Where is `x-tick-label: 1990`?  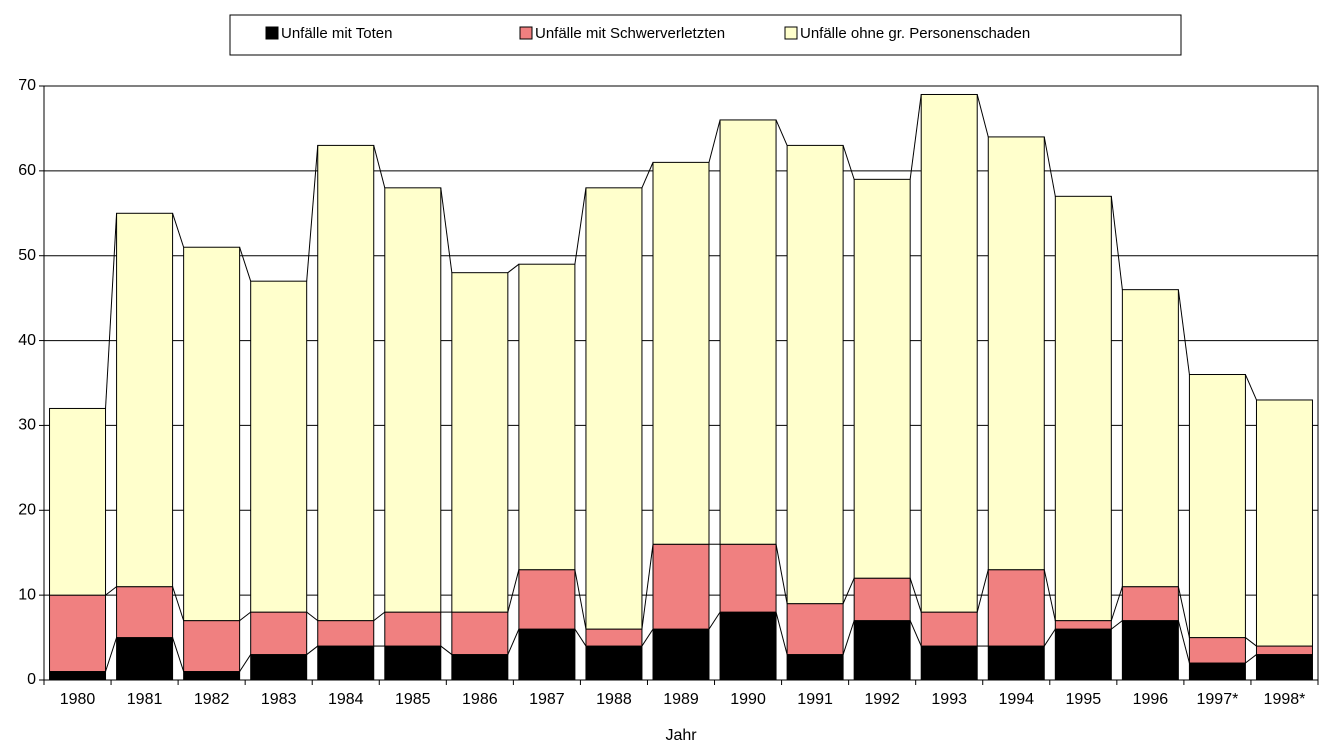
x-tick-label: 1990 is located at coordinates (748, 699).